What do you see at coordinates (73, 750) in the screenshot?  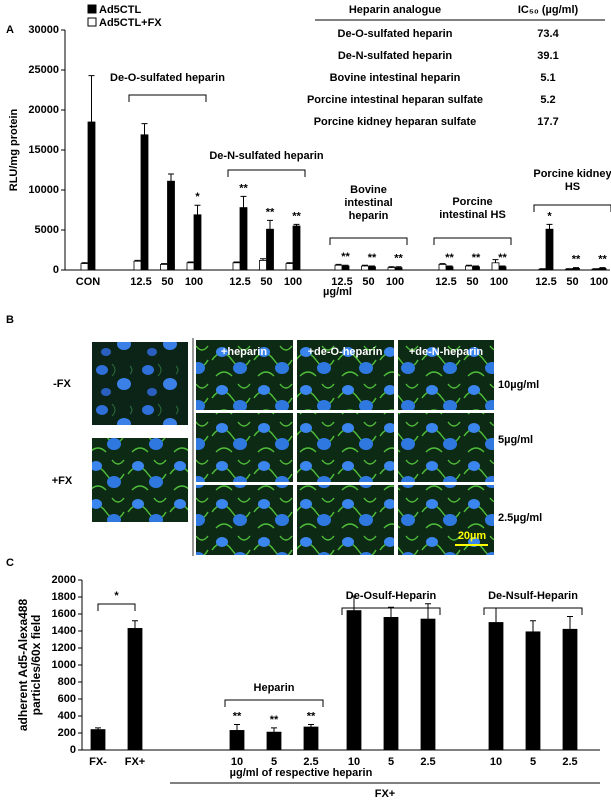 I see `y-tick-label: 0` at bounding box center [73, 750].